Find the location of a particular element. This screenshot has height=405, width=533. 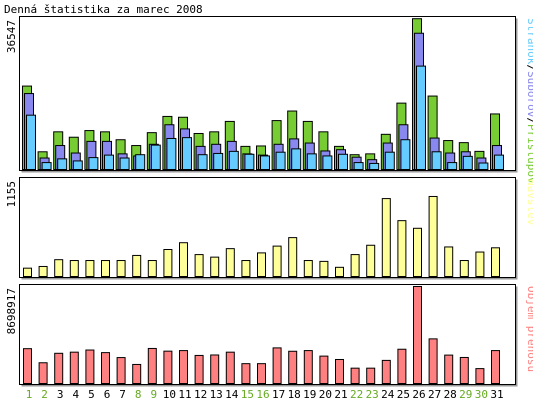

legend: Objem prenosu is located at coordinates (529, 329).